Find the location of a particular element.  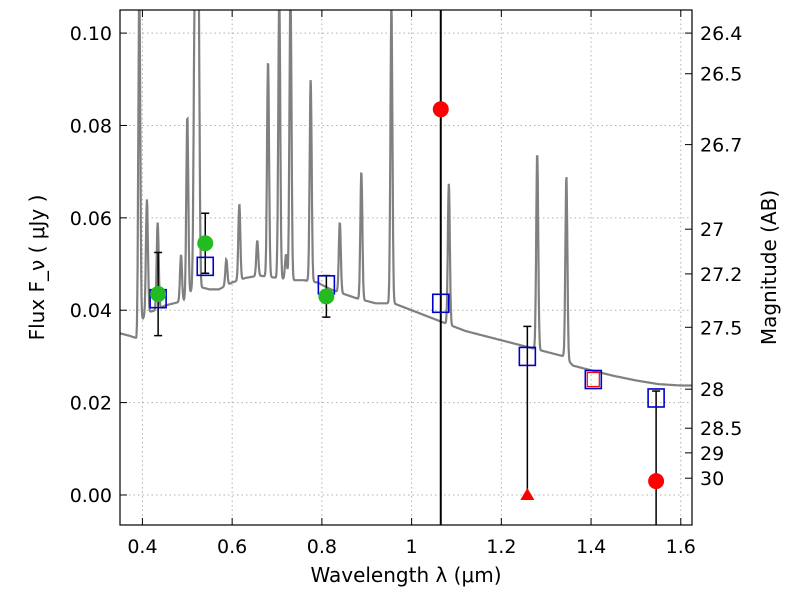

model-square-inner is located at coordinates (593, 379).